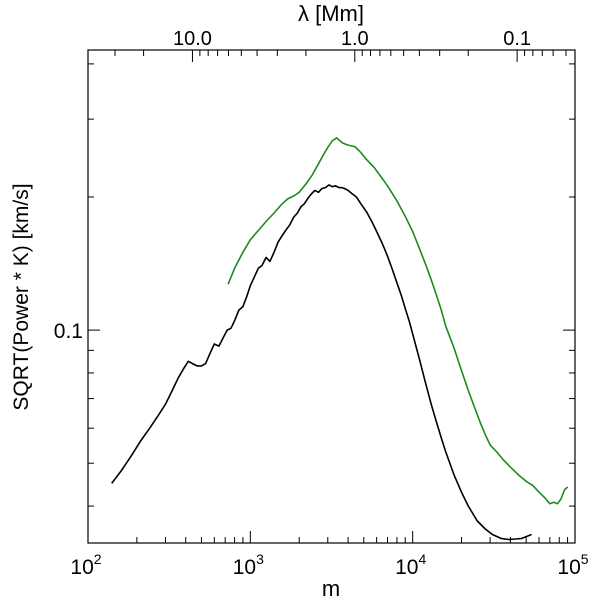 The image size is (600, 600). Describe the element at coordinates (331, 13) in the screenshot. I see `top-axis-label: λ [Mm]` at that location.